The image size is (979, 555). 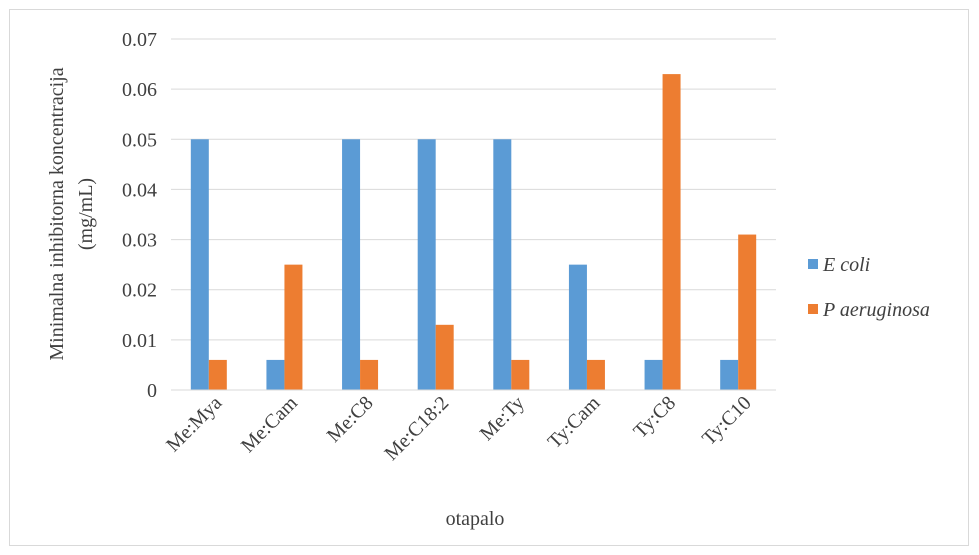 I want to click on y-tick-label: 0.05, so click(x=139, y=140).